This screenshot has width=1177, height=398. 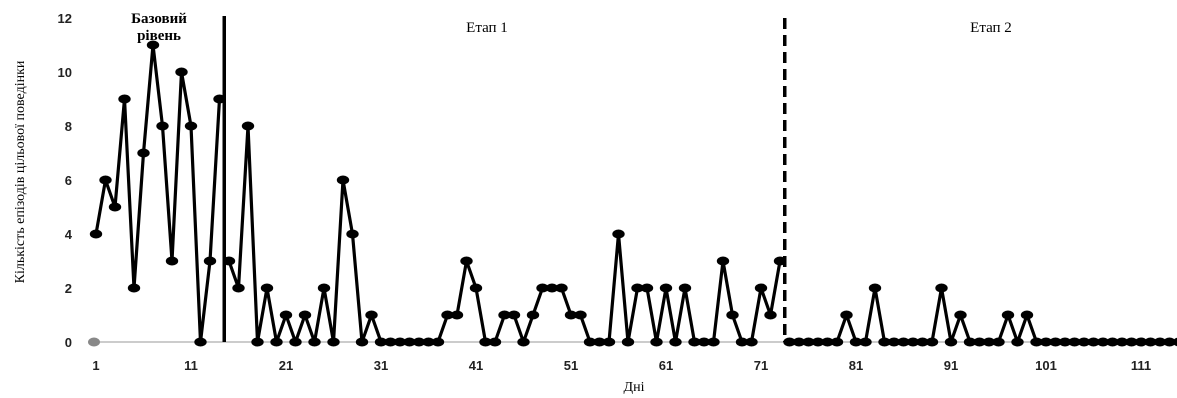 What do you see at coordinates (68, 288) in the screenshot?
I see `y-tick-label: 2` at bounding box center [68, 288].